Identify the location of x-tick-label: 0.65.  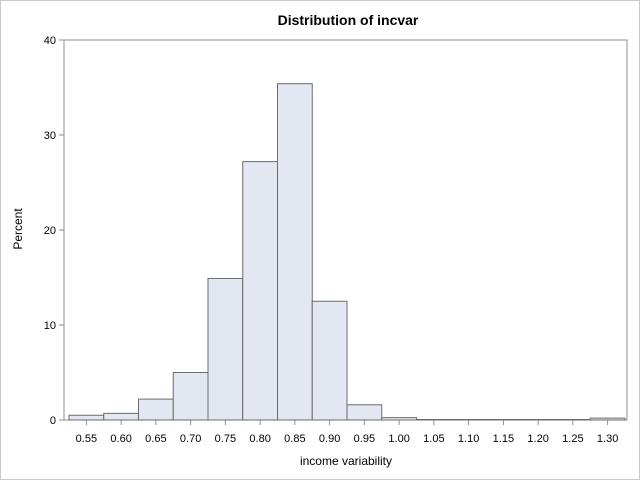
(155, 439).